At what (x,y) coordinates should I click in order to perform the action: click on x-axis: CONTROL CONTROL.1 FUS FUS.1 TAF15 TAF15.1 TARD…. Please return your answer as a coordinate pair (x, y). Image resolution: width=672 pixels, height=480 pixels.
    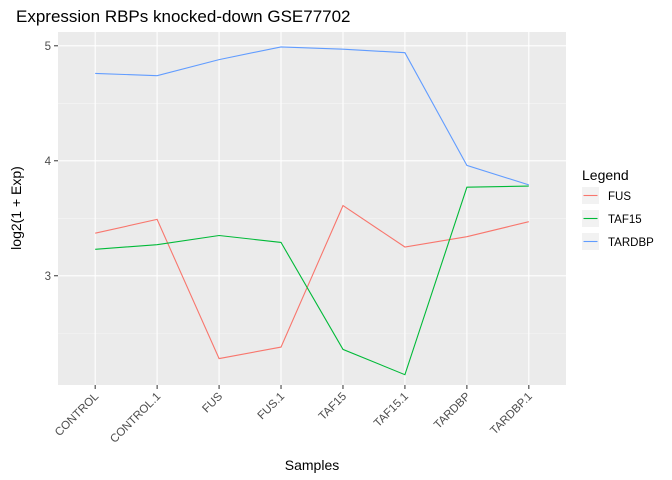
    Looking at the image, I should click on (294, 415).